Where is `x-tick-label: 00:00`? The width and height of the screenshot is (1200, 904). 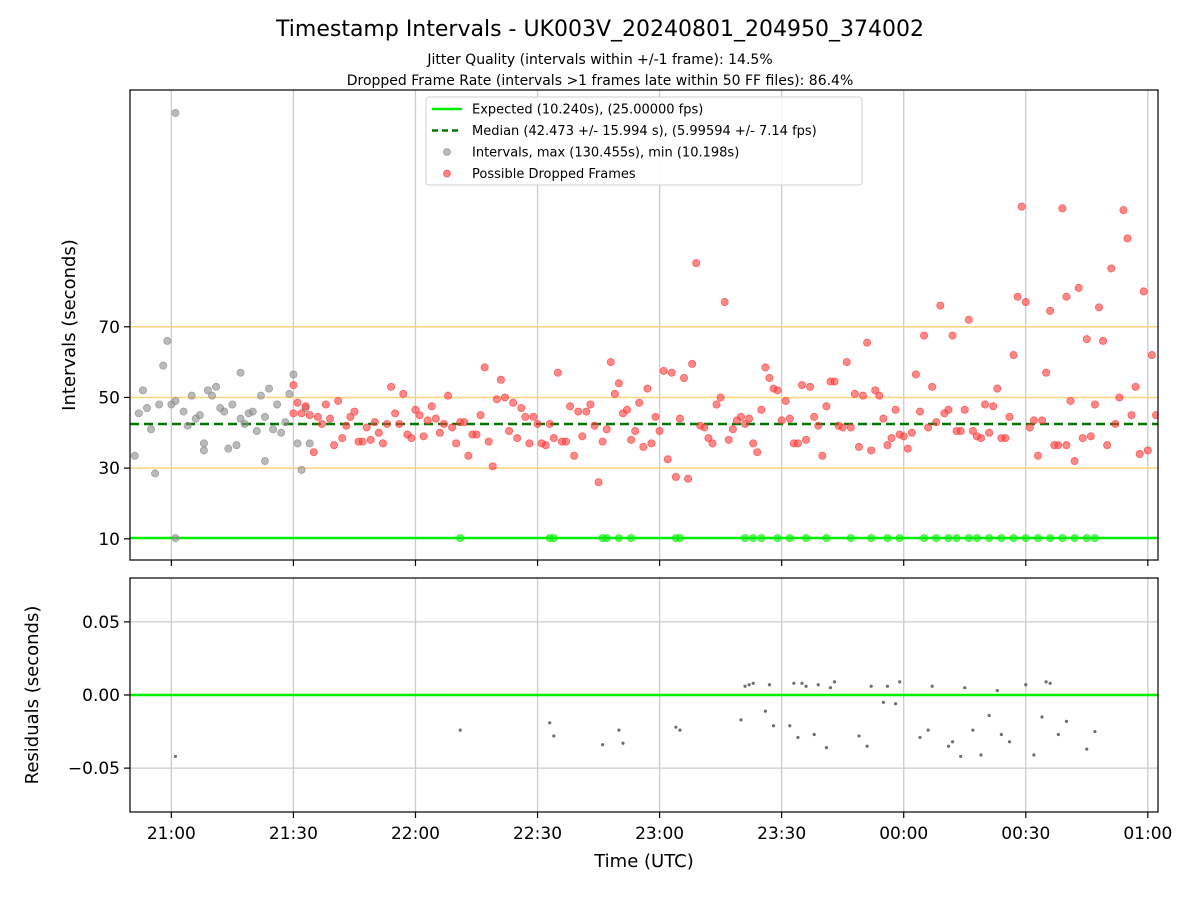 x-tick-label: 00:00 is located at coordinates (903, 834).